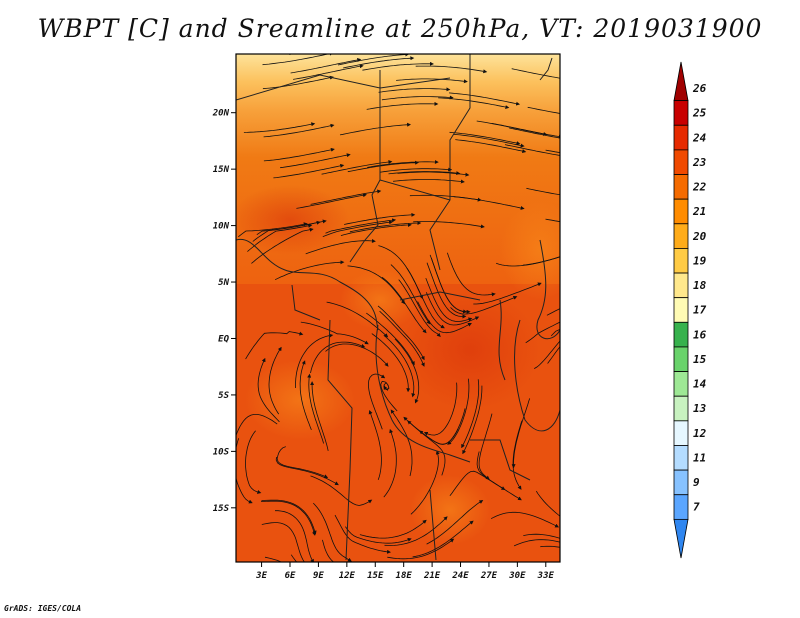  What do you see at coordinates (221, 227) in the screenshot?
I see `y-tick-label: 10N` at bounding box center [221, 227].